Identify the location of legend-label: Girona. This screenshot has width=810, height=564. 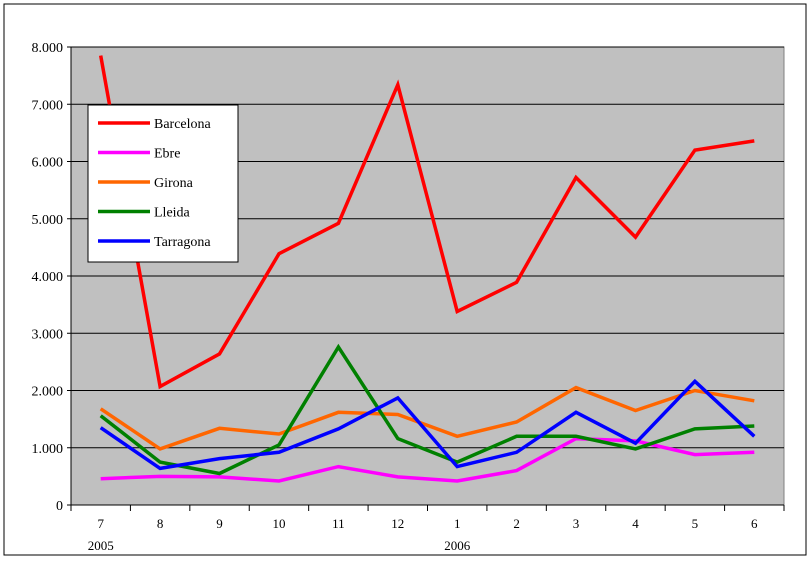
(174, 183).